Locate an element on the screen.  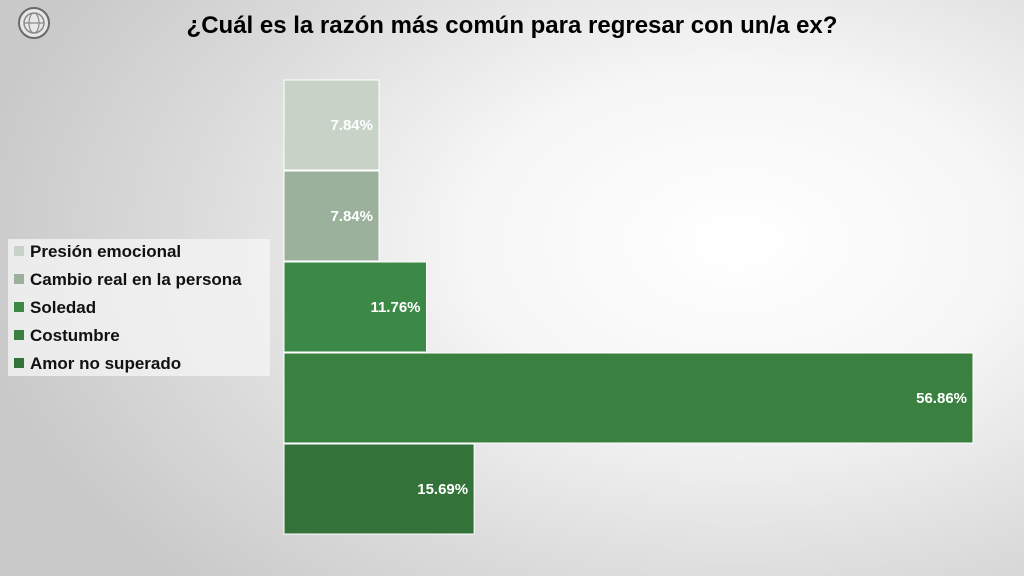
legend-label: Costumbre is located at coordinates (75, 335).